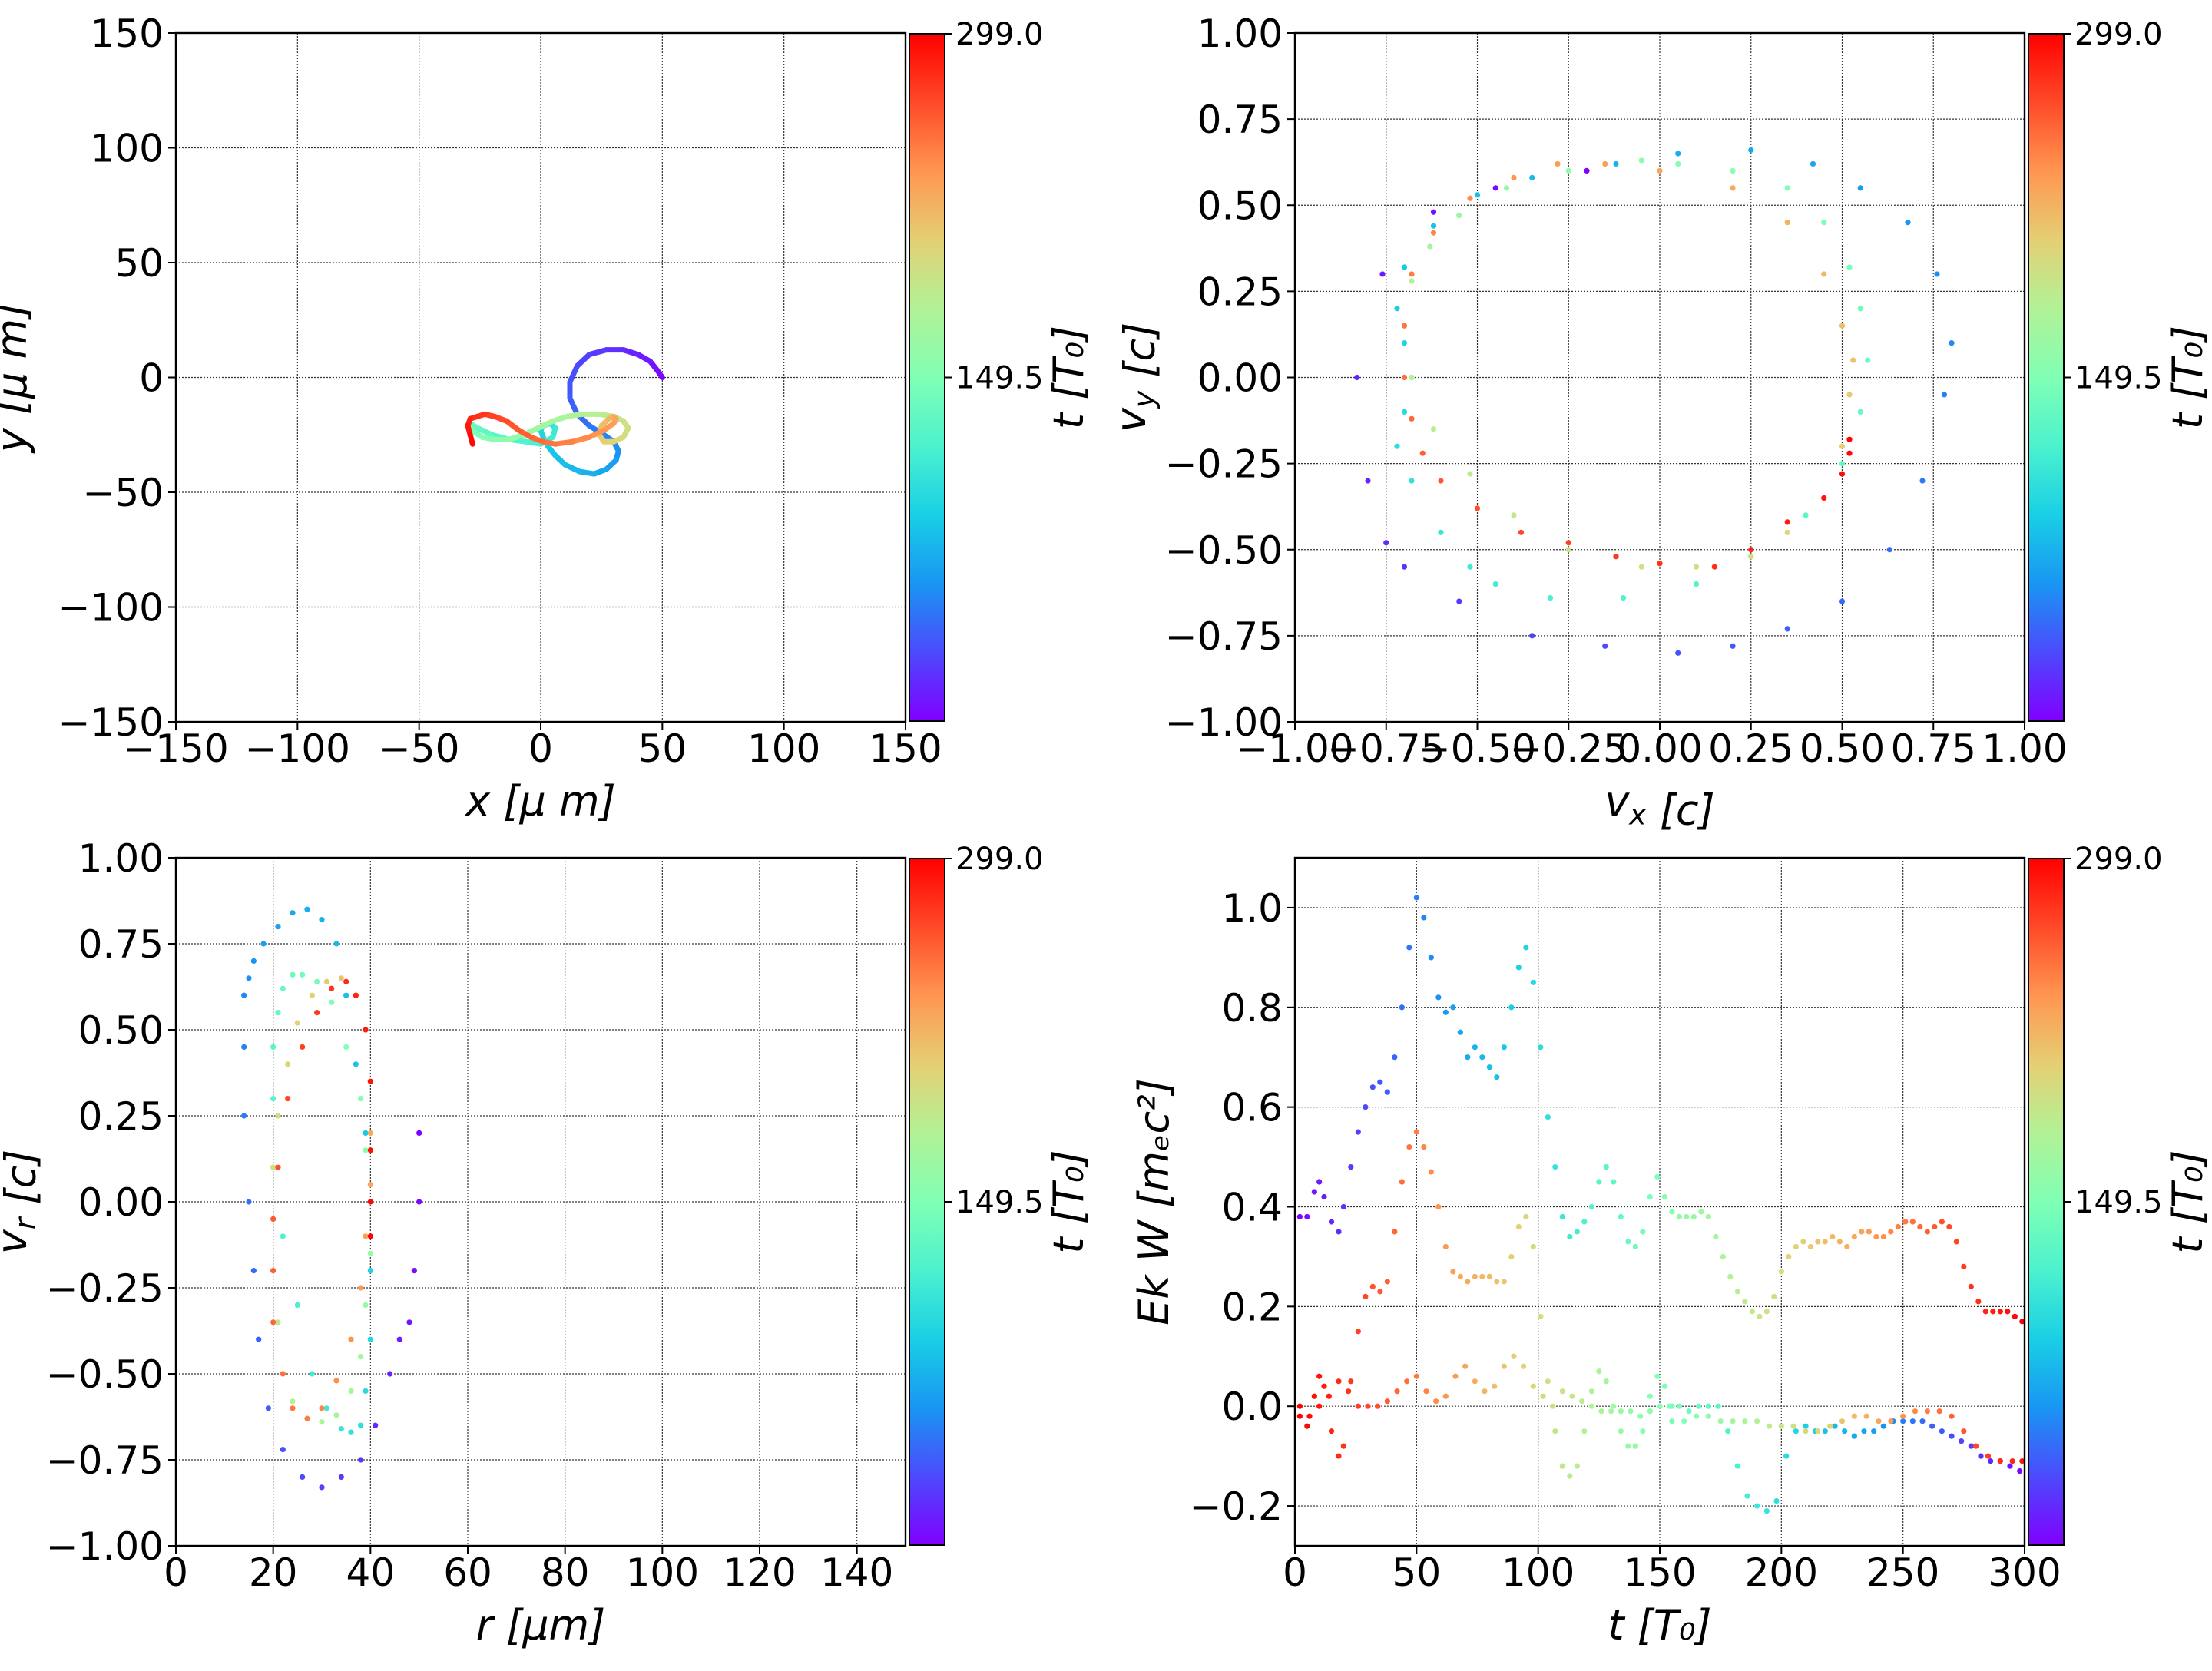 This screenshot has height=1671, width=2212. I want to click on y-tick-label: 0.6, so click(1252, 1108).